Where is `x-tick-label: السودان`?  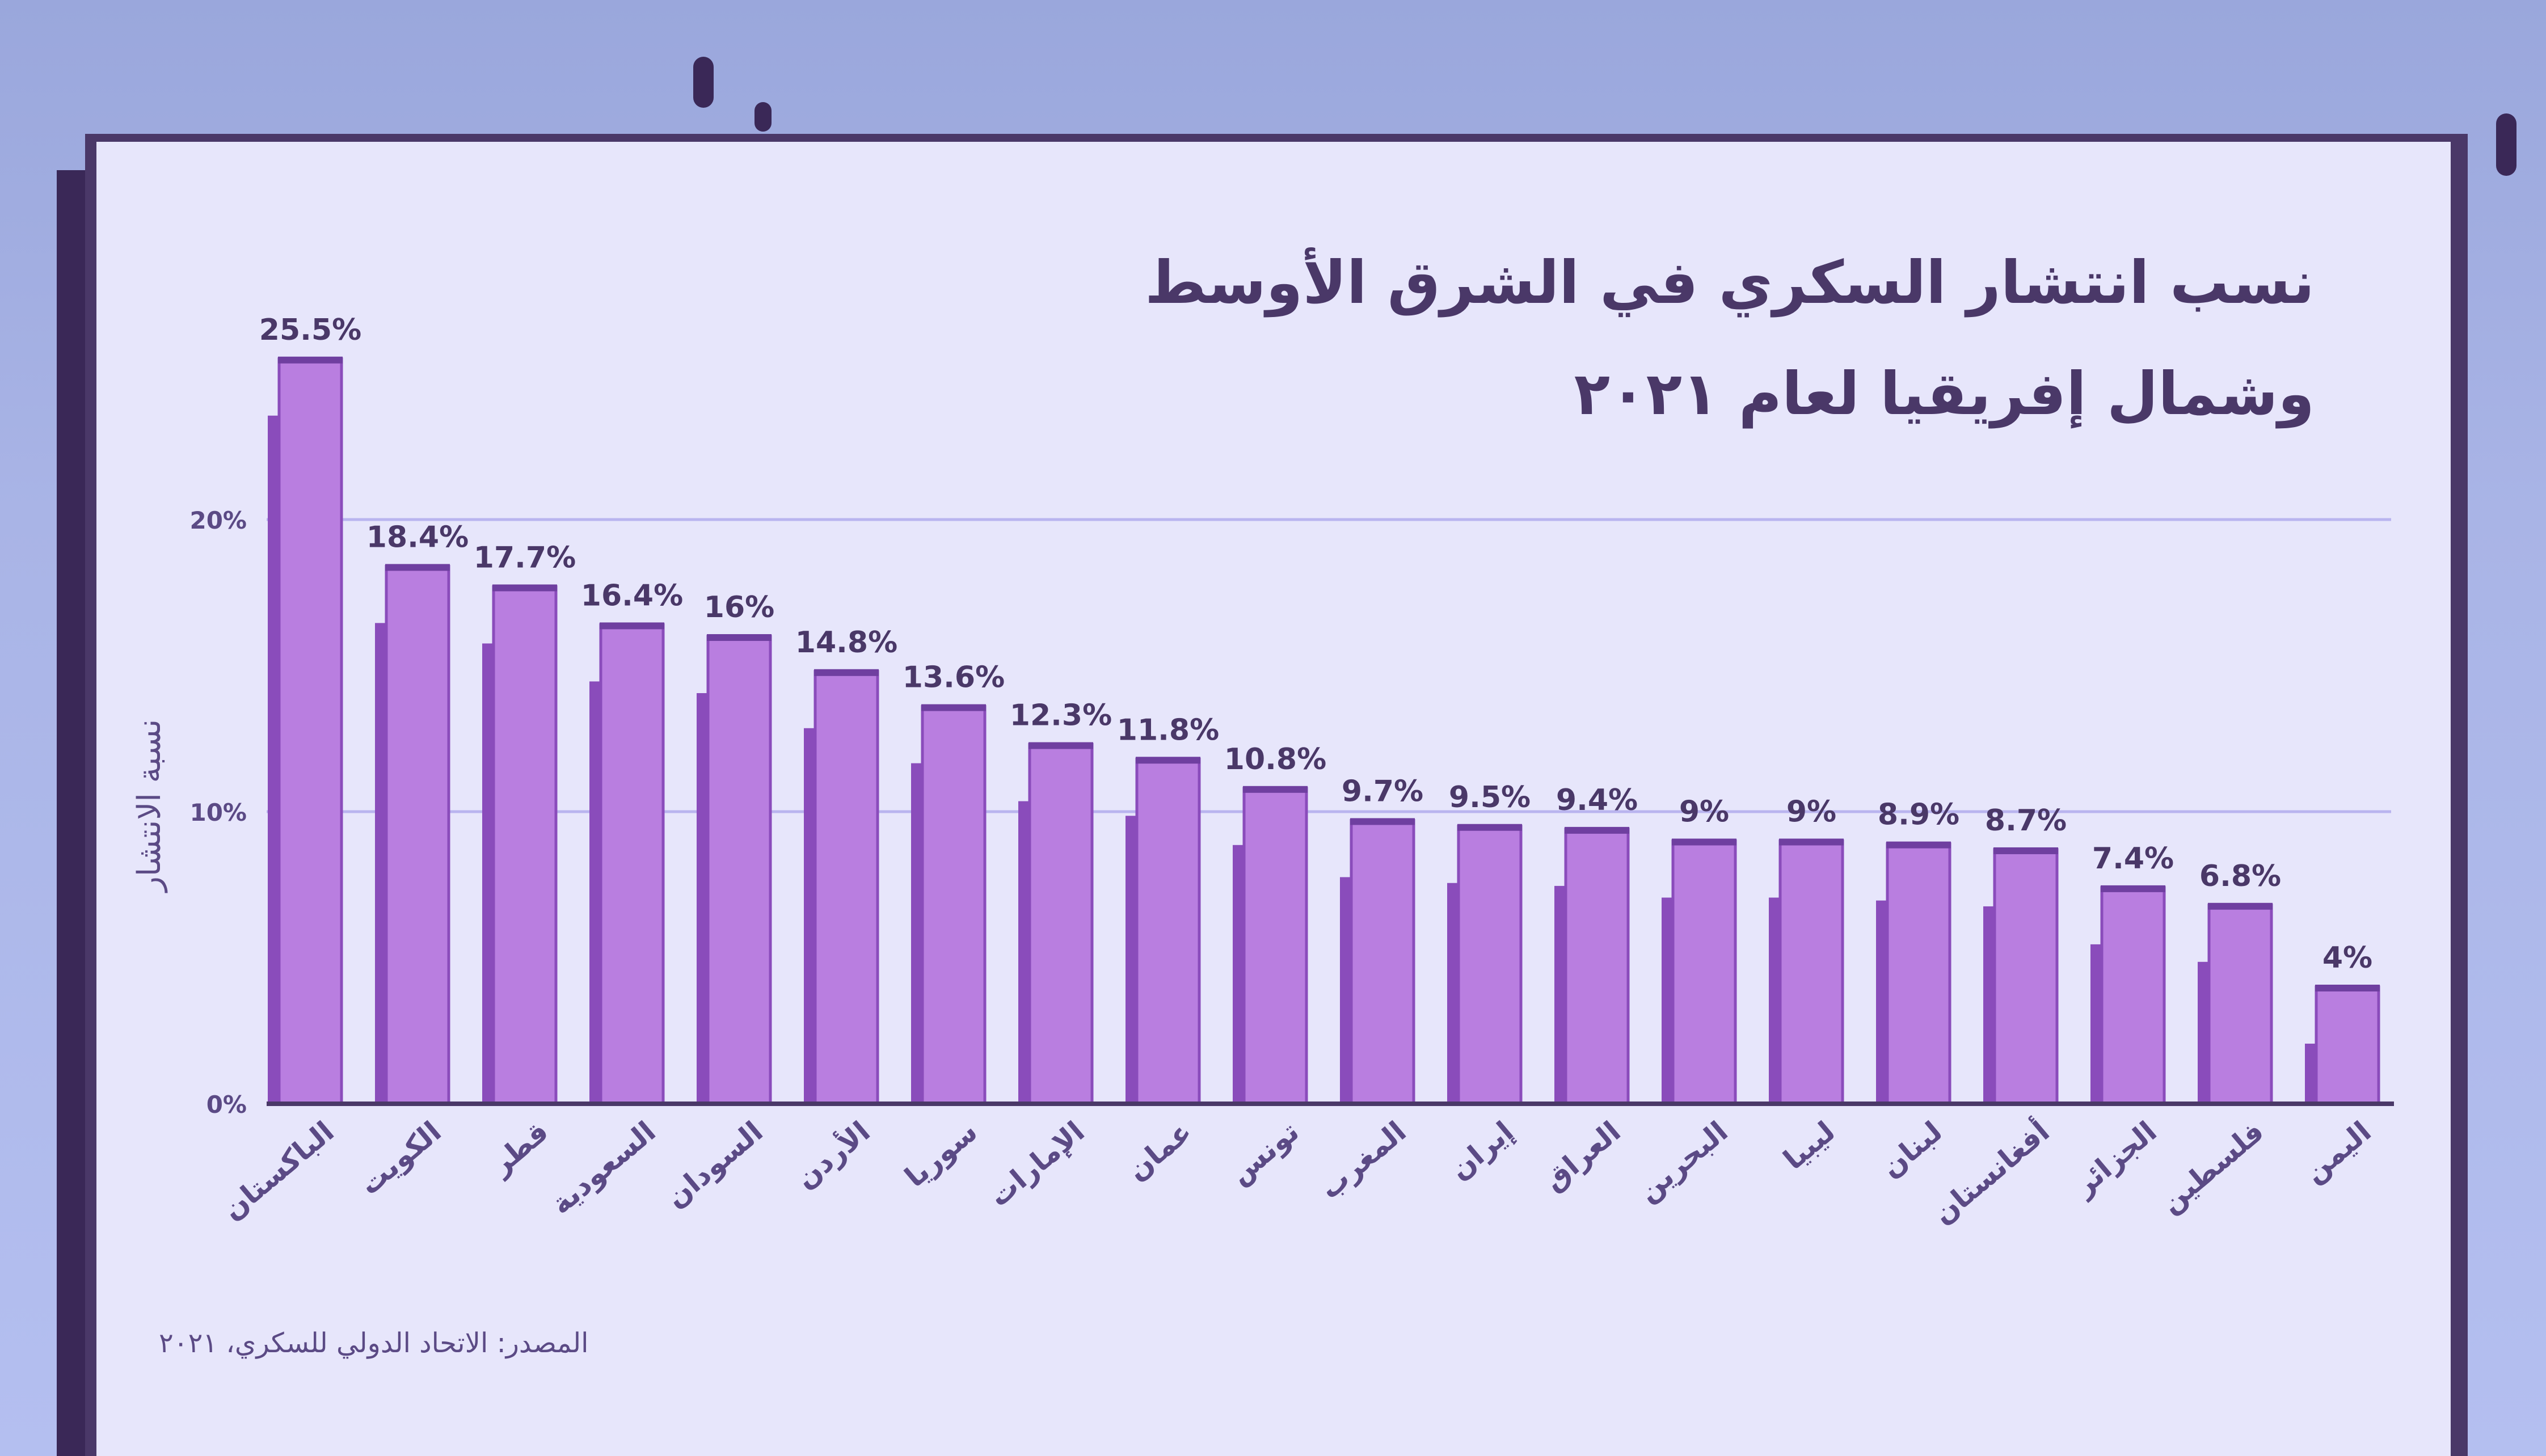
x-tick-label: السودان is located at coordinates (714, 1165).